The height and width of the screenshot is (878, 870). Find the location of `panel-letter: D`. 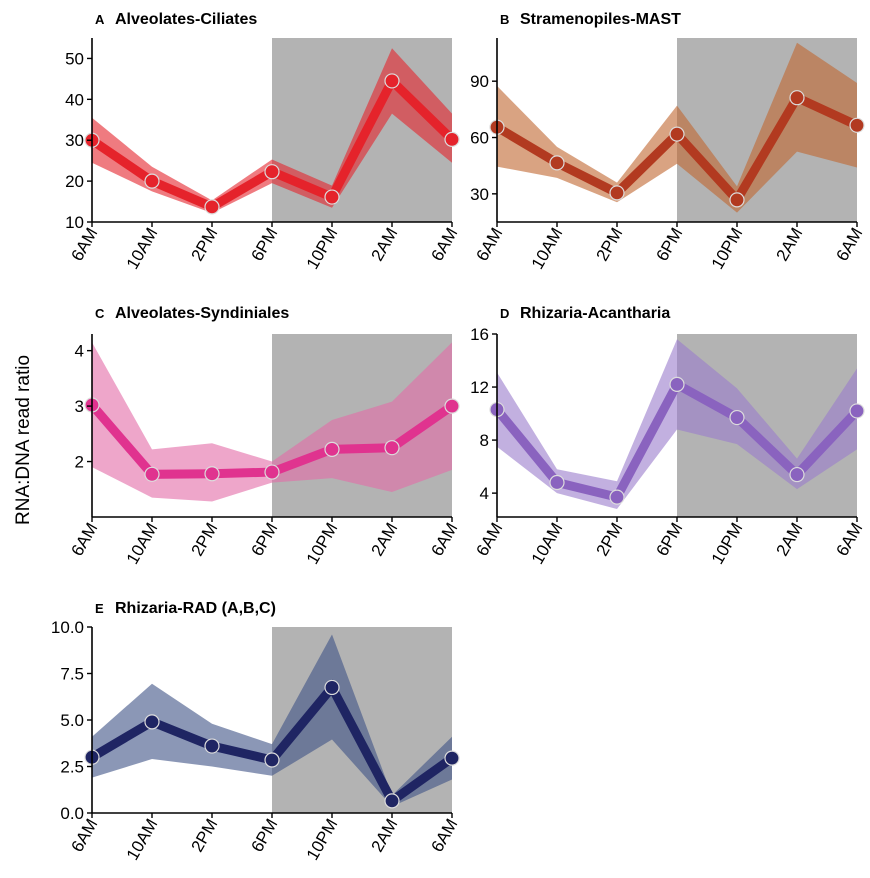

panel-letter: D is located at coordinates (504, 313).